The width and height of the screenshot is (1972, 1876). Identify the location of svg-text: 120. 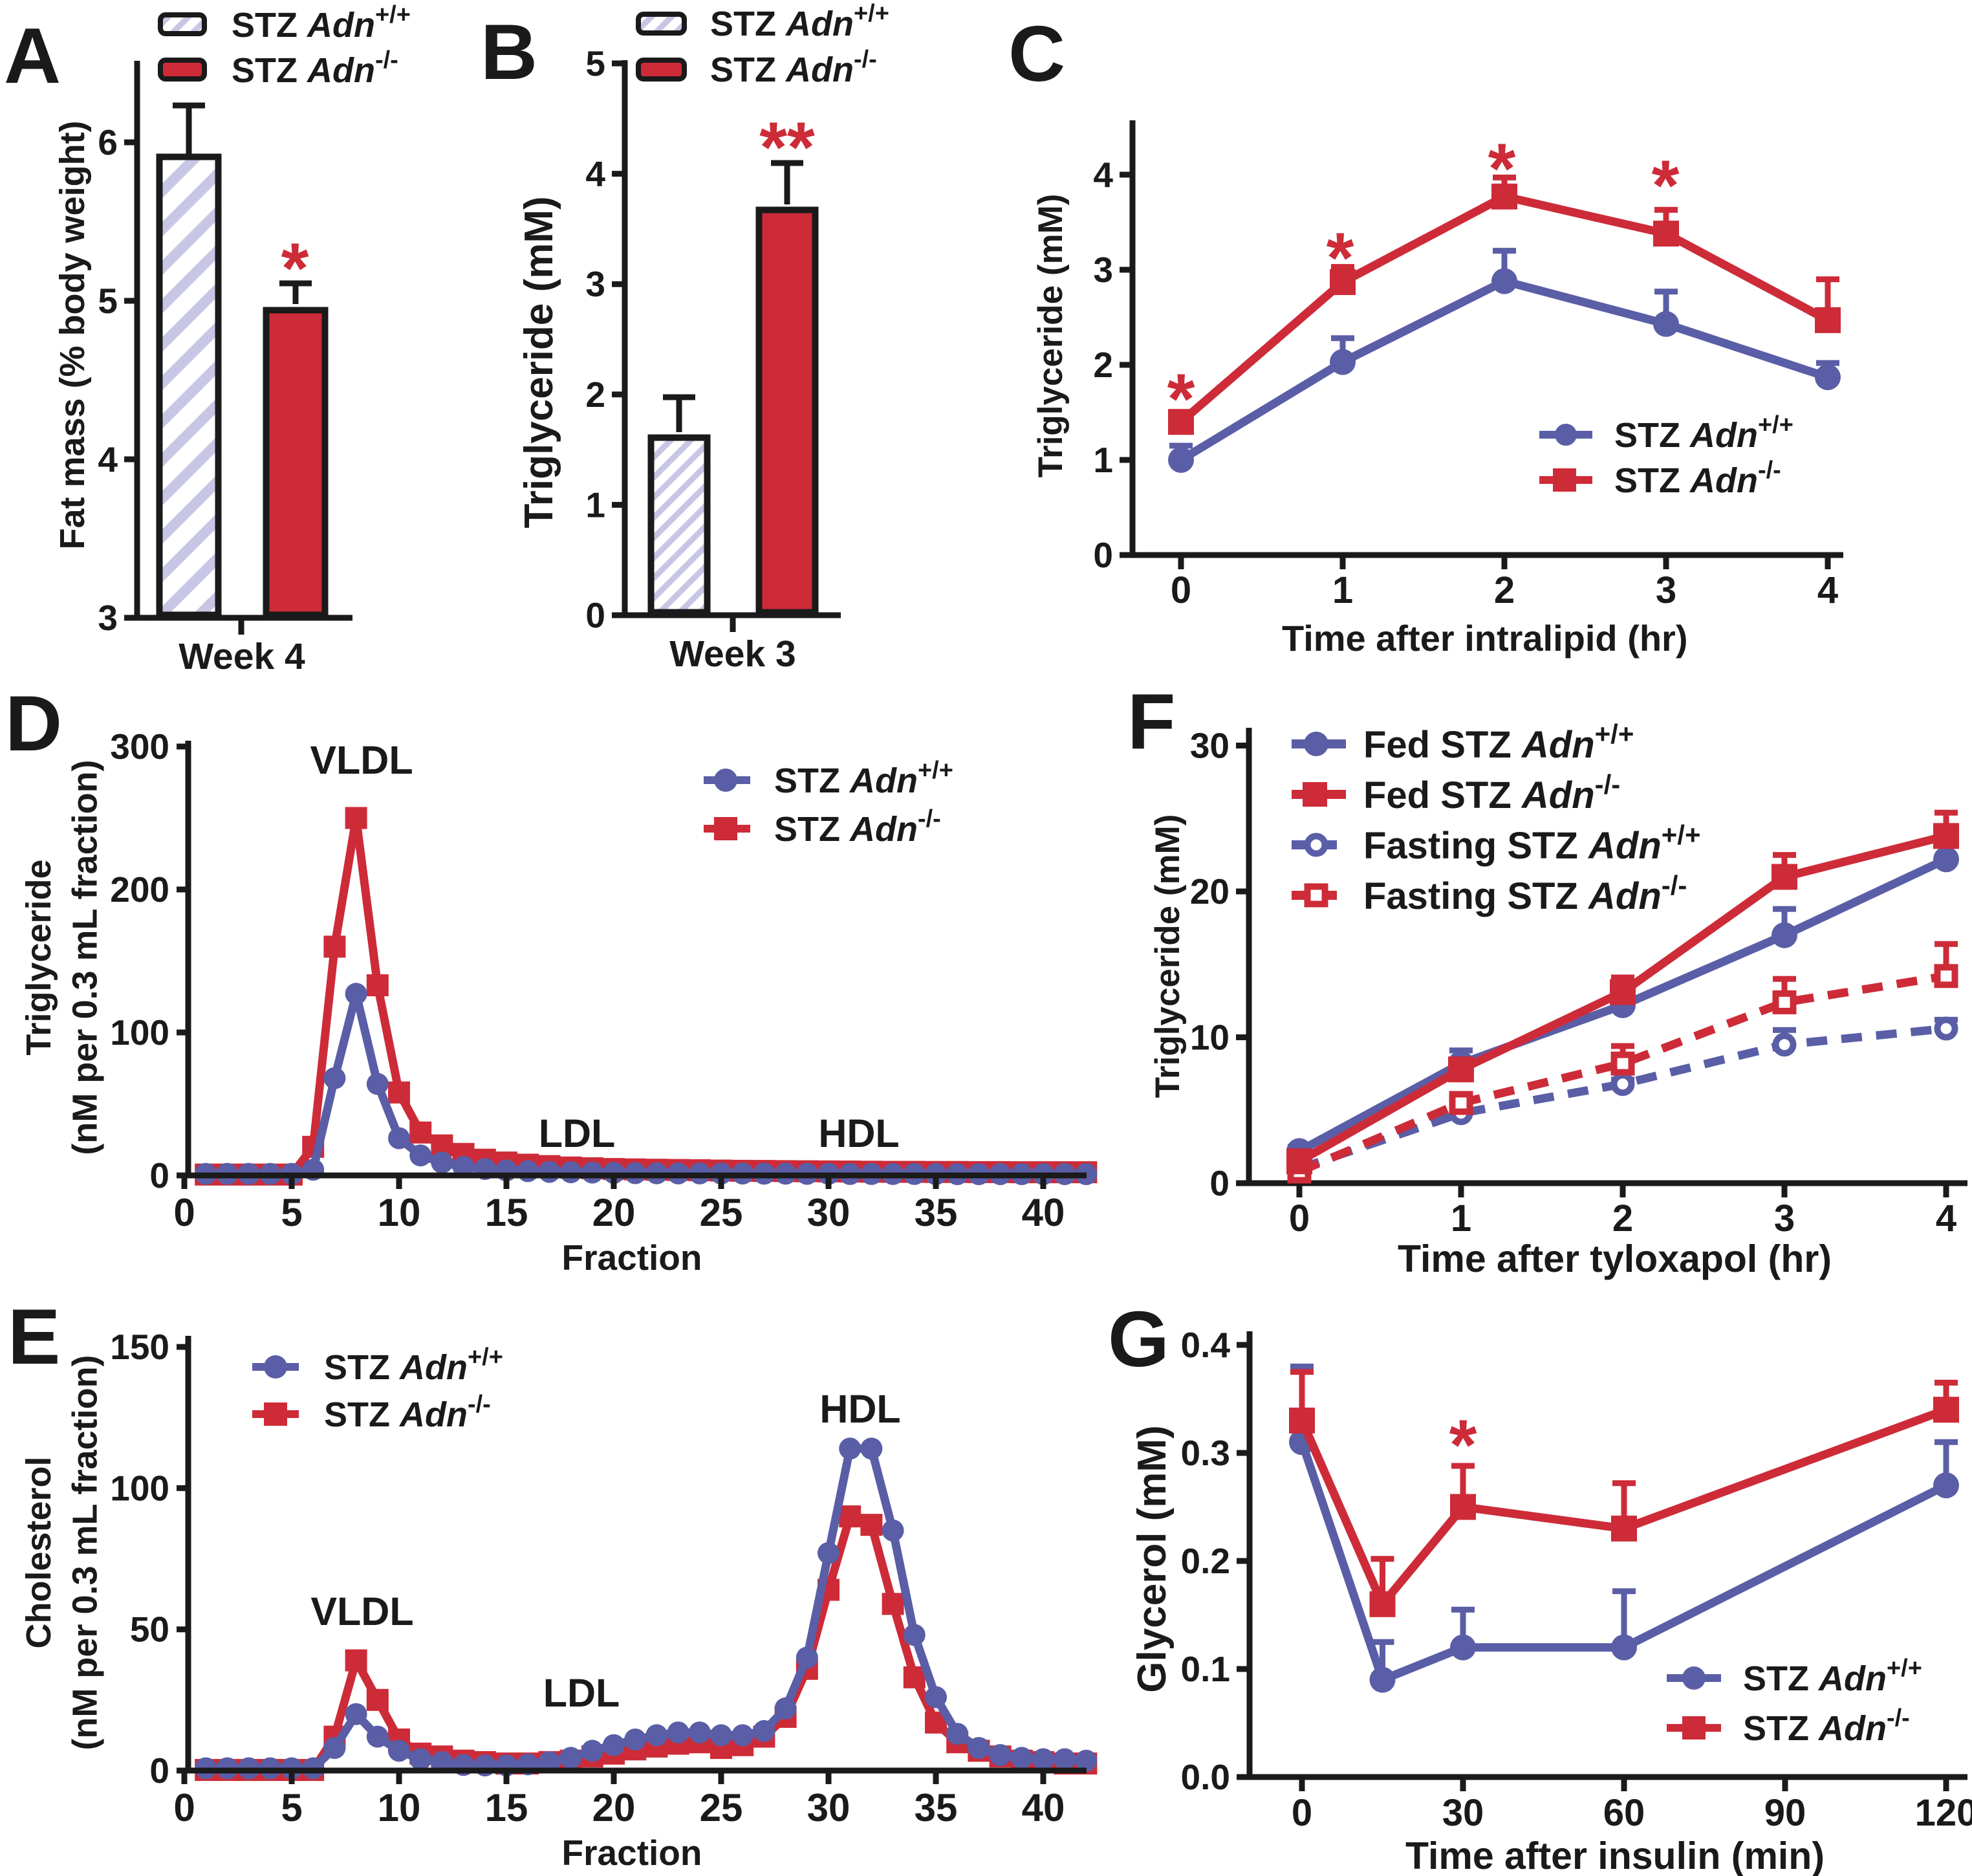
(1943, 1813).